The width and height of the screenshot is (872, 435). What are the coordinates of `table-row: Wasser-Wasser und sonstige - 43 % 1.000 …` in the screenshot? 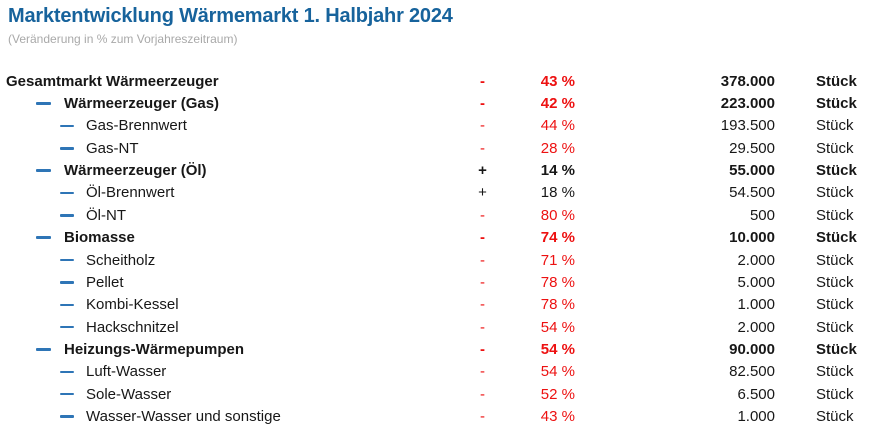 It's located at (436, 416).